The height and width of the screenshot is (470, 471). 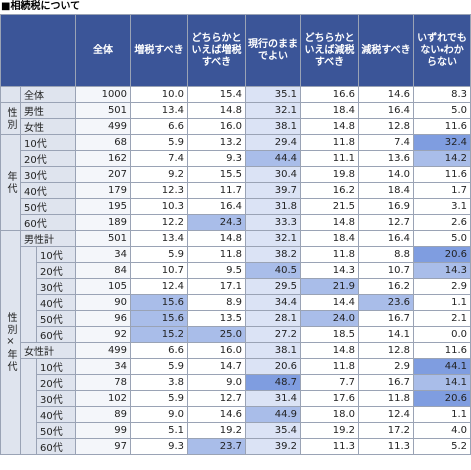 What do you see at coordinates (103, 142) in the screenshot?
I see `value-cell: 68` at bounding box center [103, 142].